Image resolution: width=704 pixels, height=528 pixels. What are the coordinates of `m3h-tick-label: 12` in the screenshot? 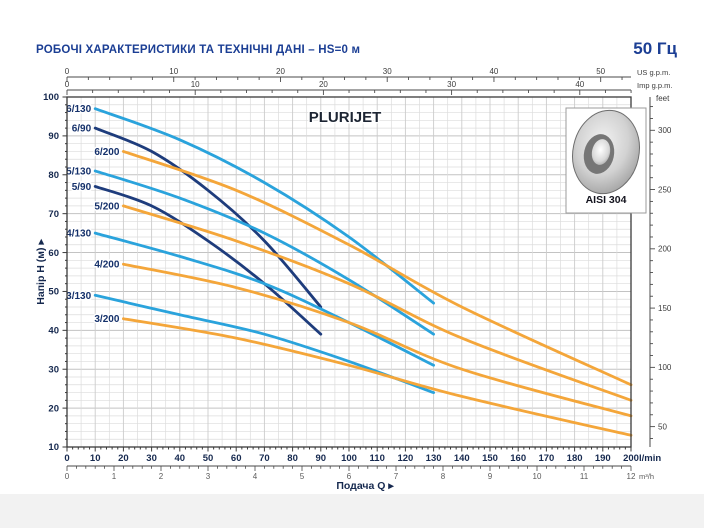 It's located at (631, 476).